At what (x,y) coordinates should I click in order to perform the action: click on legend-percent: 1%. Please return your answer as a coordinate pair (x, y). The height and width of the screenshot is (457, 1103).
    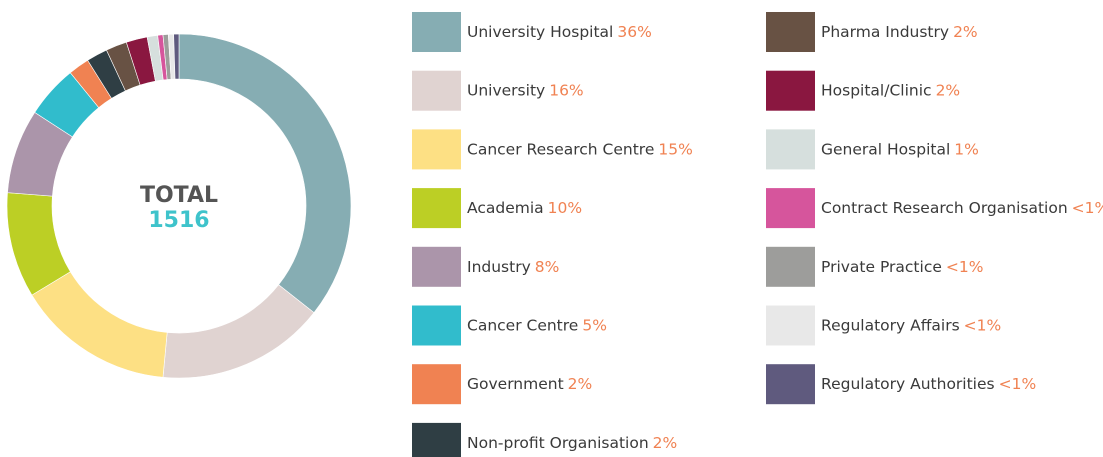
    Looking at the image, I should click on (966, 149).